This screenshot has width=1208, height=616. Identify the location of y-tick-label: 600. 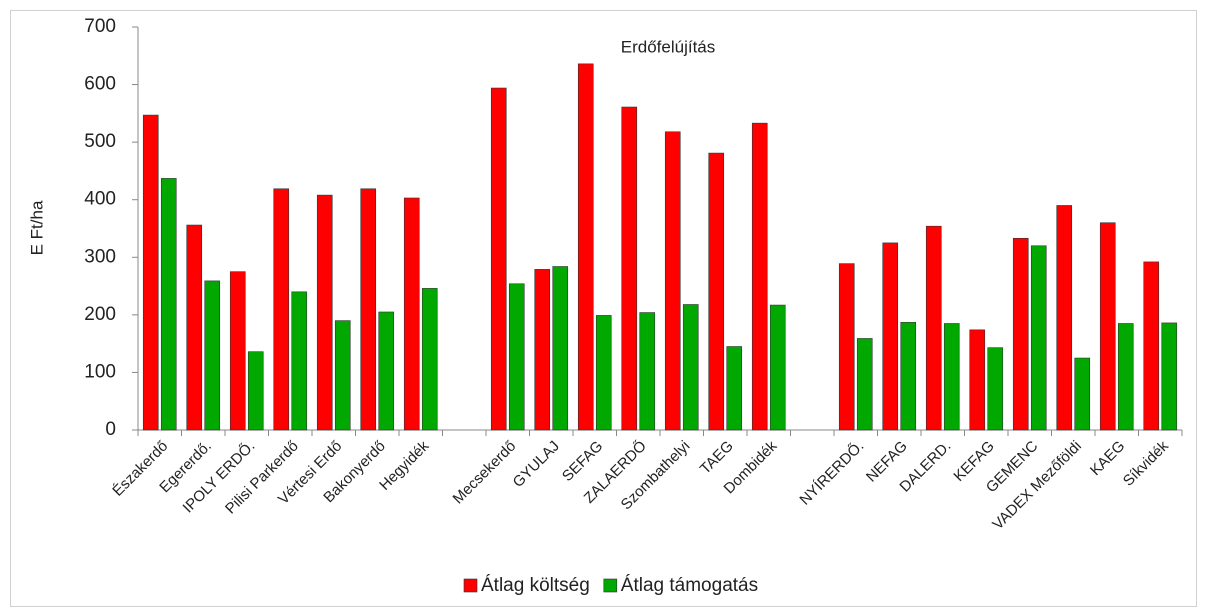
(100, 84).